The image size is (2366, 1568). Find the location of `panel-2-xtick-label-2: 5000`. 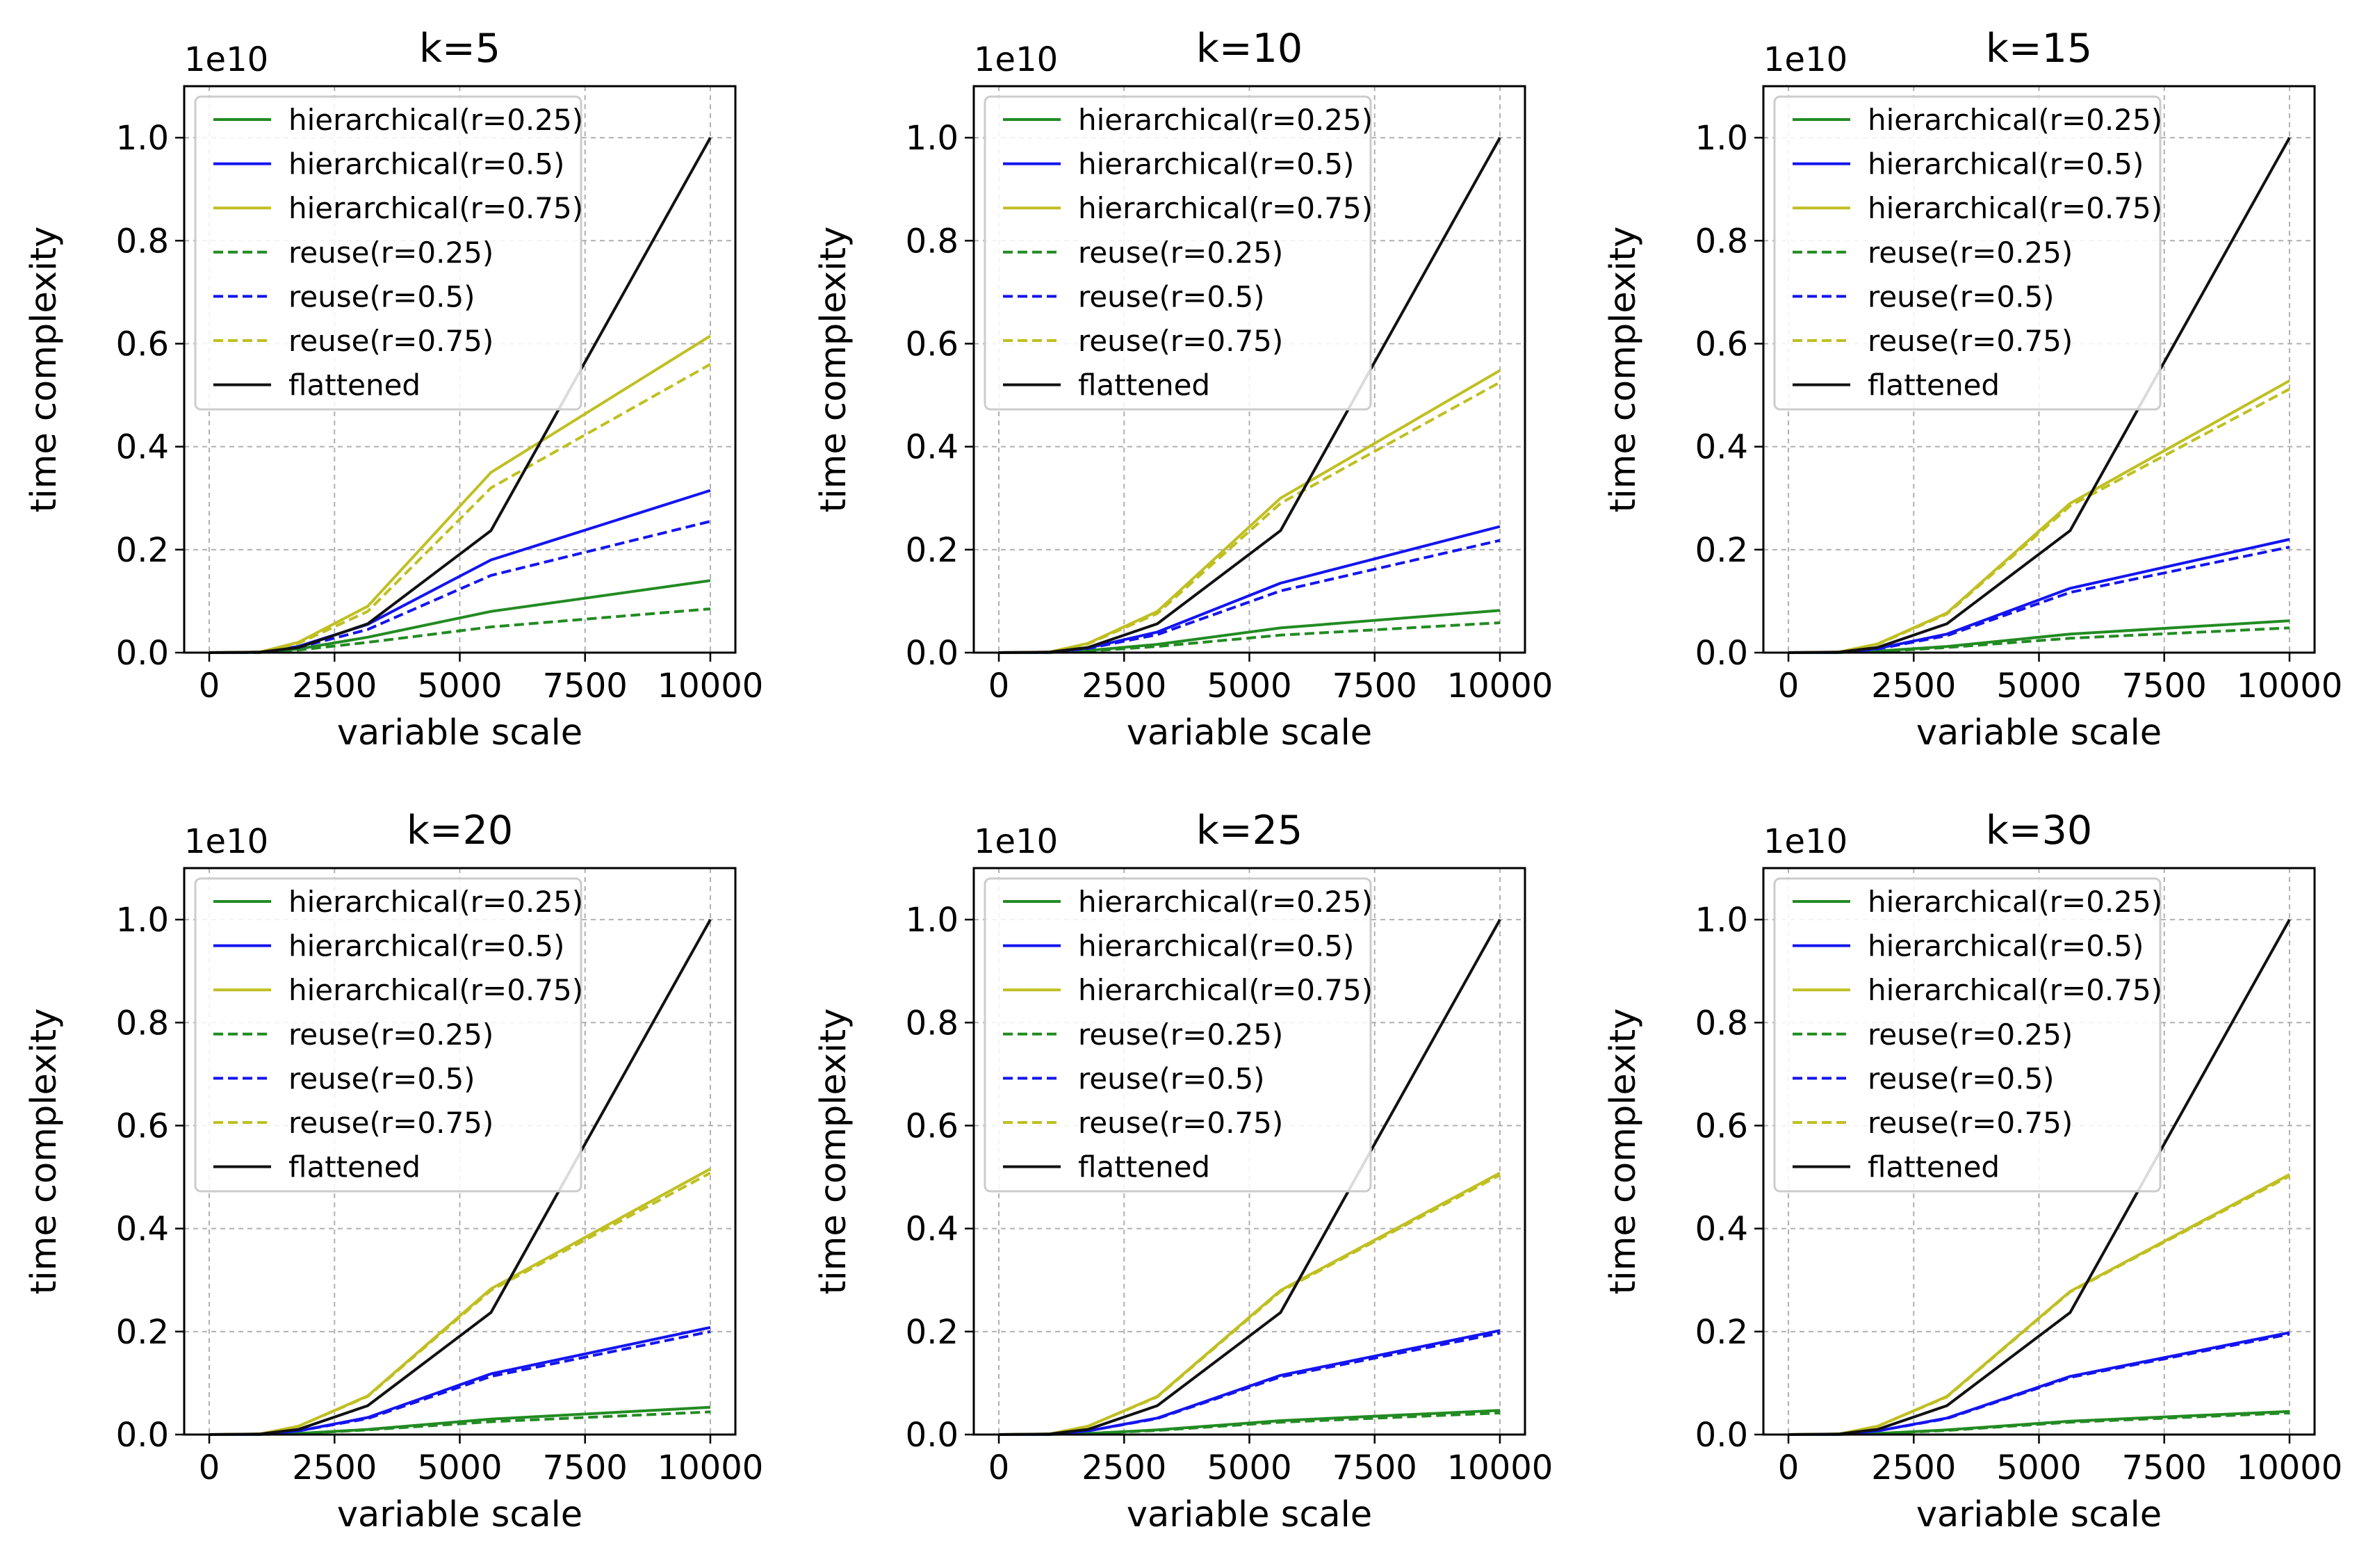

panel-2-xtick-label-2: 5000 is located at coordinates (1249, 686).